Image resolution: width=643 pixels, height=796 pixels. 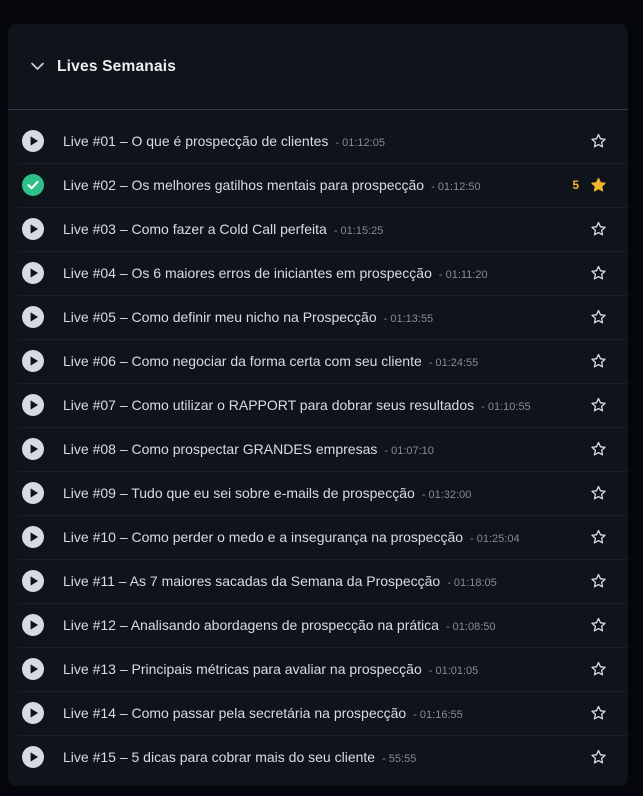 What do you see at coordinates (33, 185) in the screenshot?
I see `completed-check-icon` at bounding box center [33, 185].